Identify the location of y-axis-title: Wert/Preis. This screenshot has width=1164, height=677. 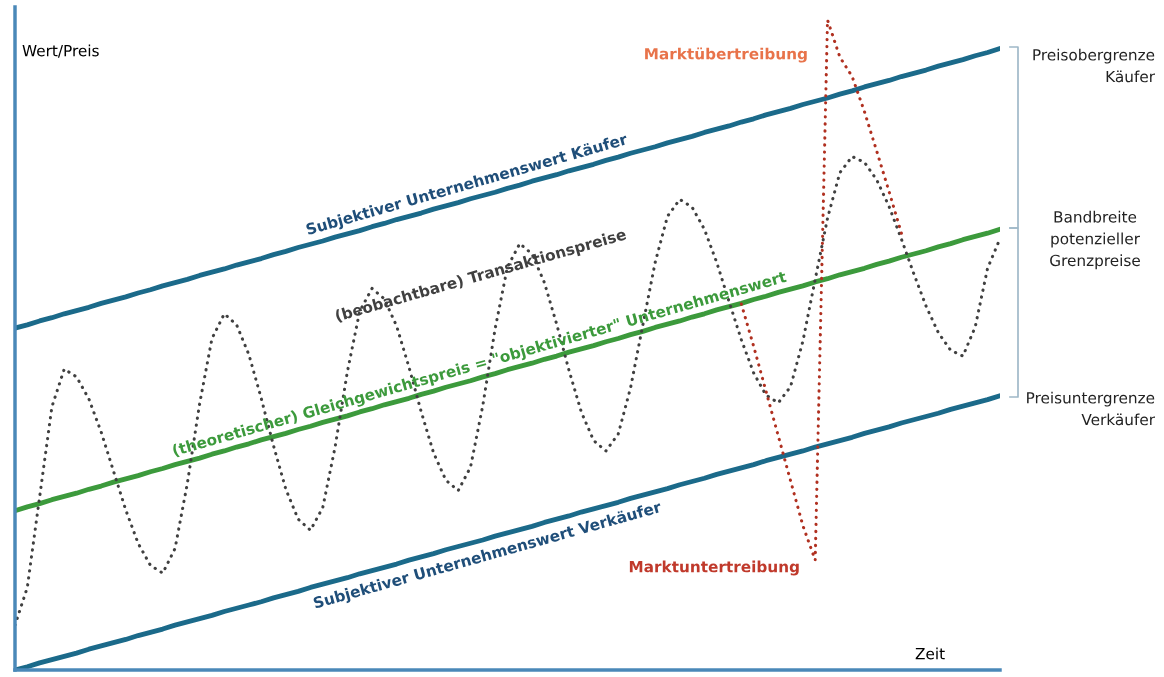
(60, 51).